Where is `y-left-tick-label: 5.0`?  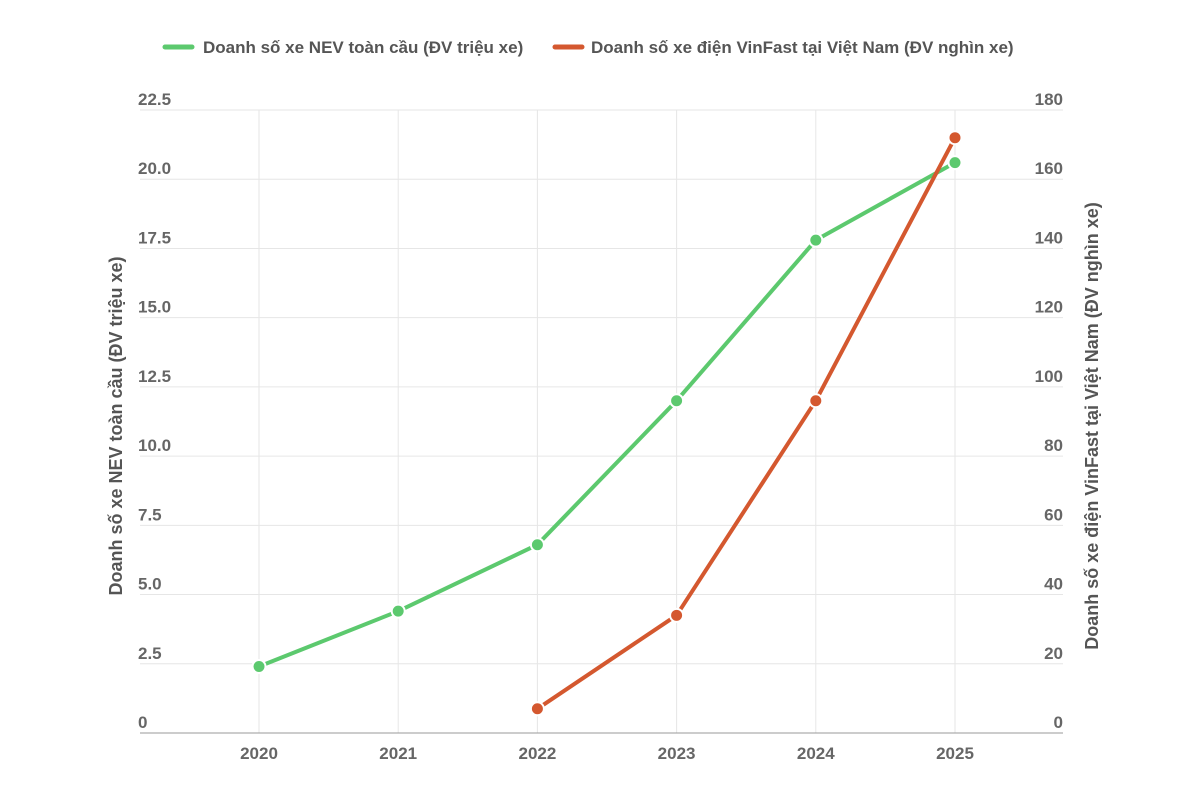 y-left-tick-label: 5.0 is located at coordinates (150, 584).